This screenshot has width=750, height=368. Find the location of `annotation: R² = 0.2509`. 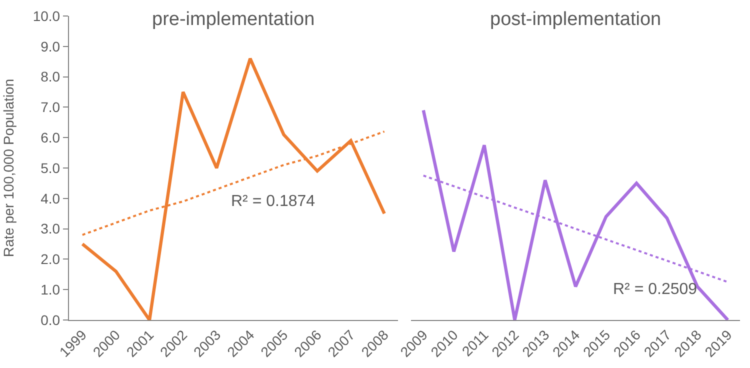

annotation: R² = 0.2509 is located at coordinates (655, 289).